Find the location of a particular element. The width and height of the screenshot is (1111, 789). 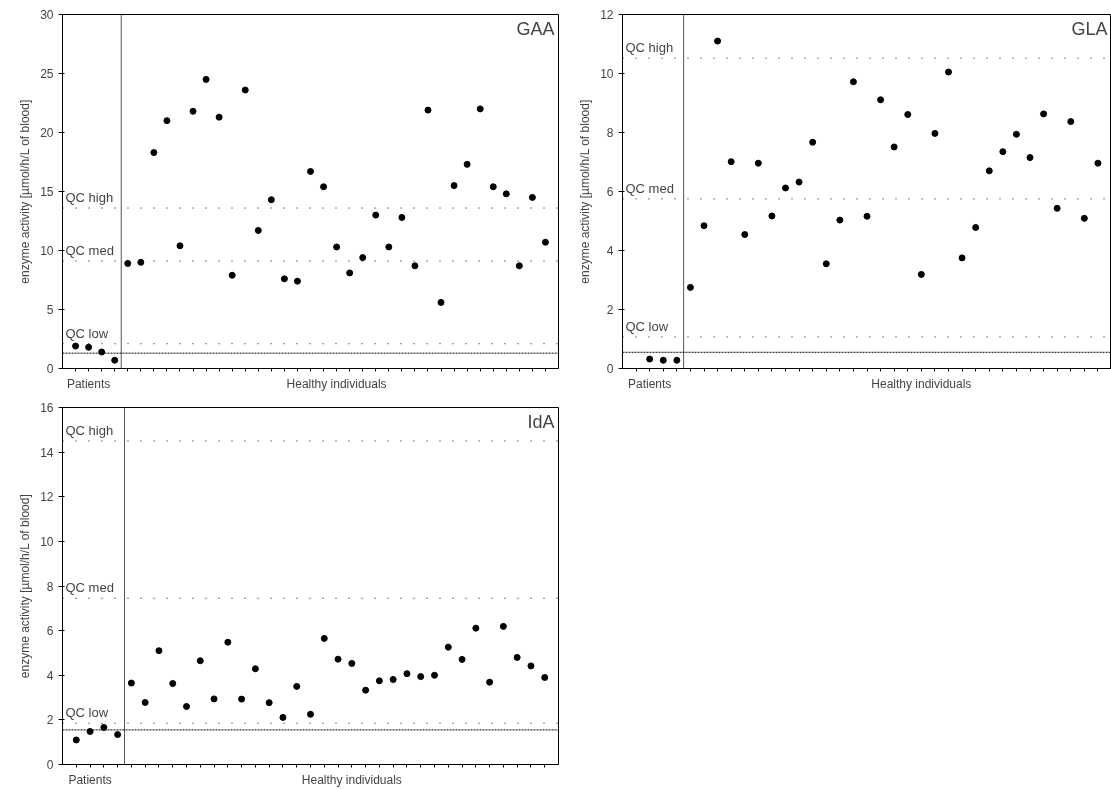

y-tick-label: 20 is located at coordinates (47, 133).